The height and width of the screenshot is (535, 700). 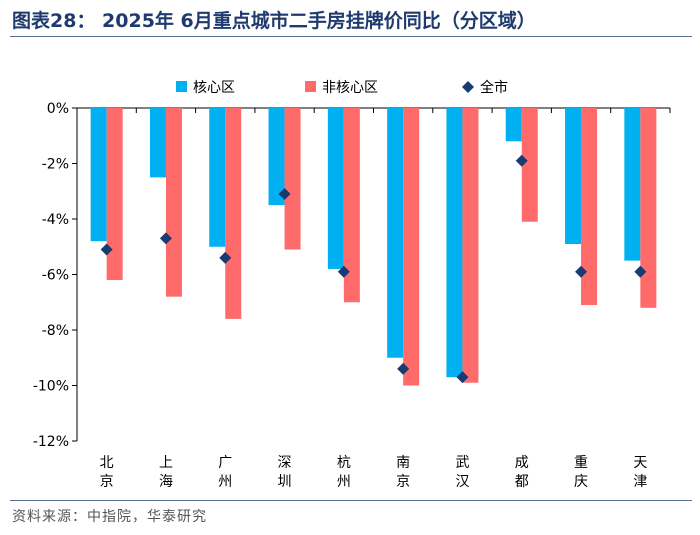 What do you see at coordinates (468, 87) in the screenshot?
I see `legend-marker-city` at bounding box center [468, 87].